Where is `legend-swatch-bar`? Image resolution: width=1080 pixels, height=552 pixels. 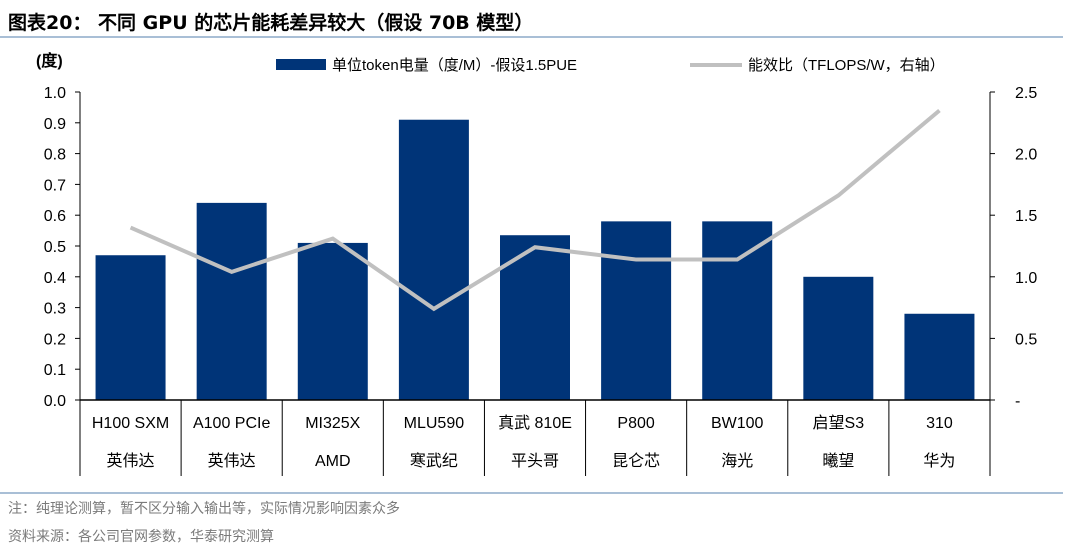
legend-swatch-bar is located at coordinates (301, 64).